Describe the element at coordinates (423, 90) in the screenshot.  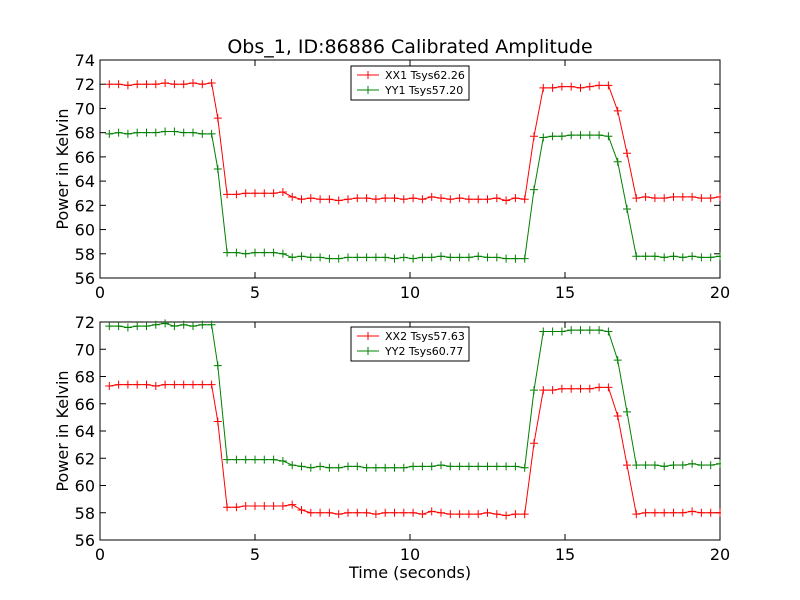
I see `legend-label: YY1 Tsys57.20` at that location.